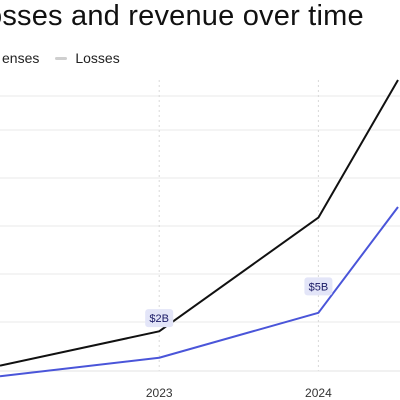  I want to click on legend-item-expenses: enses, so click(19, 58).